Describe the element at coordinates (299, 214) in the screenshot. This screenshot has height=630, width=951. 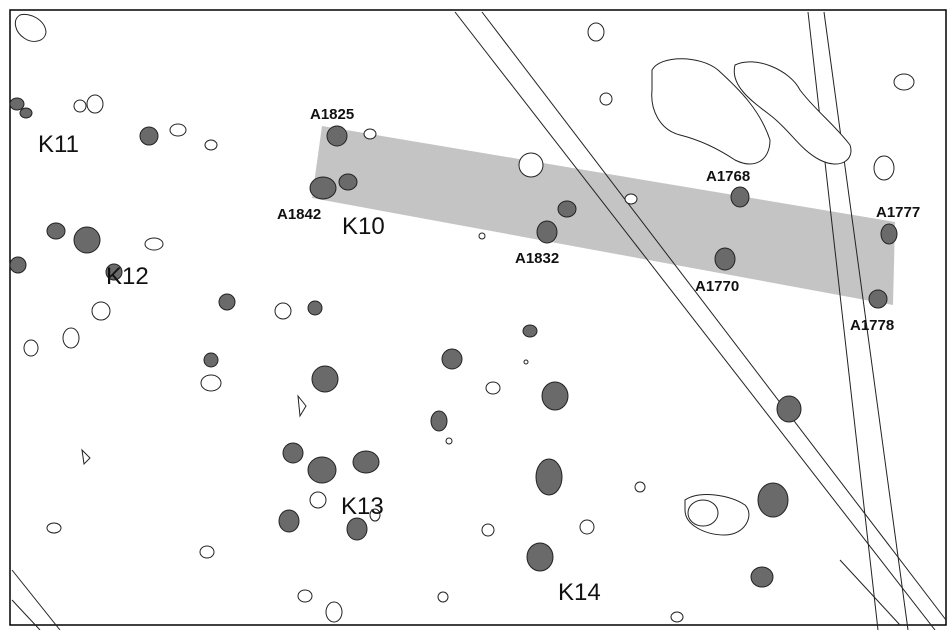
I see `feature-label-a1842: A1842` at that location.